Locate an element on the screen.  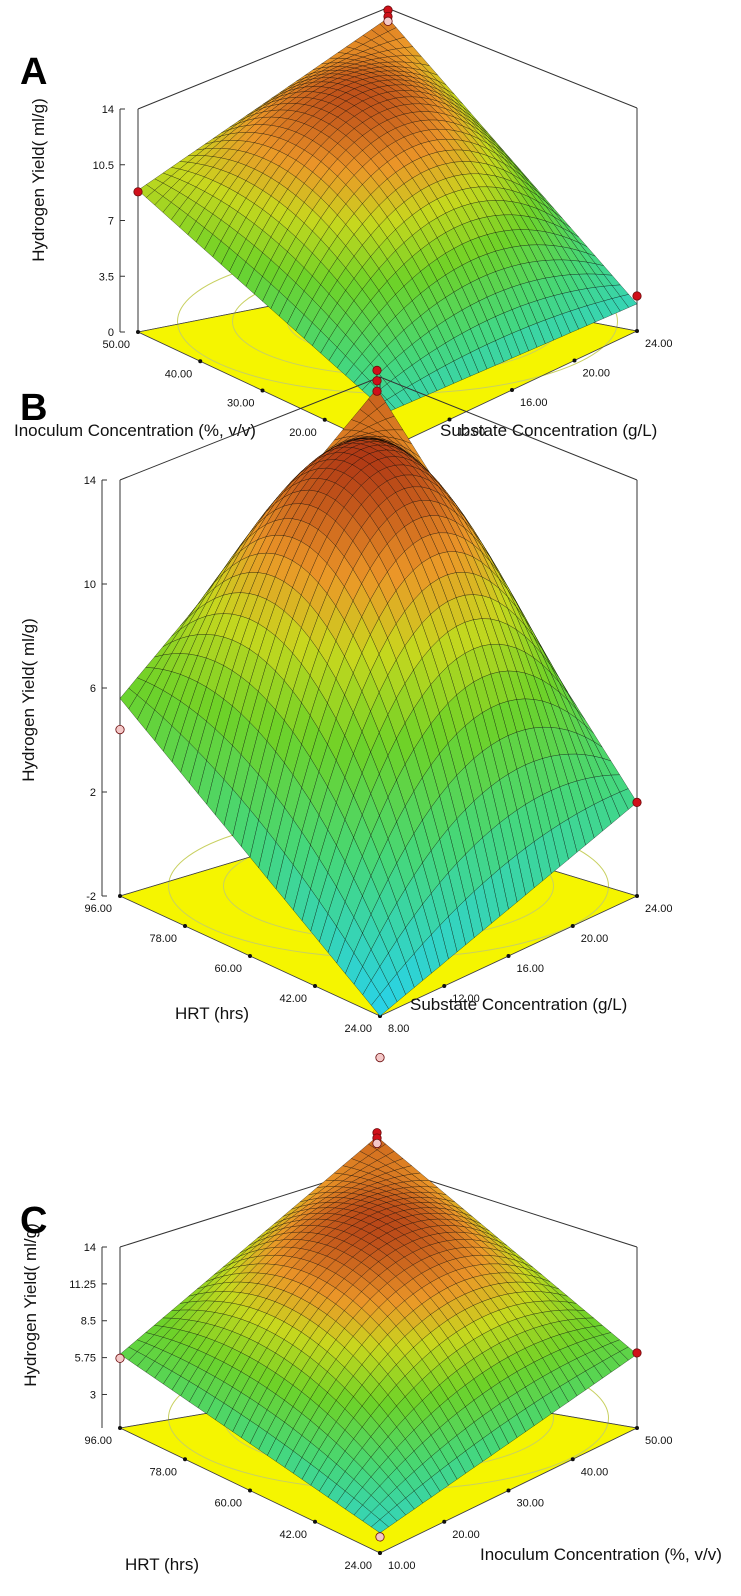
x-tick-label: 96.00 is located at coordinates (98, 1441).